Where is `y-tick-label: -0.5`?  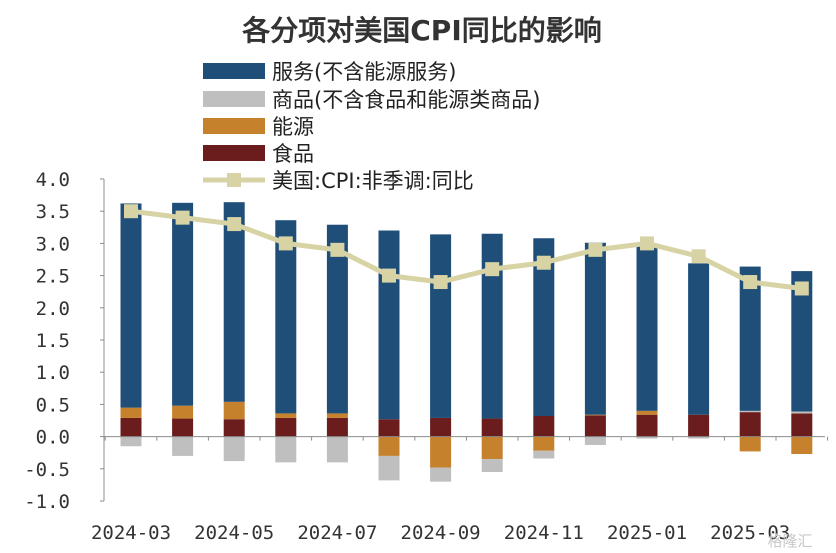 y-tick-label: -0.5 is located at coordinates (47, 470).